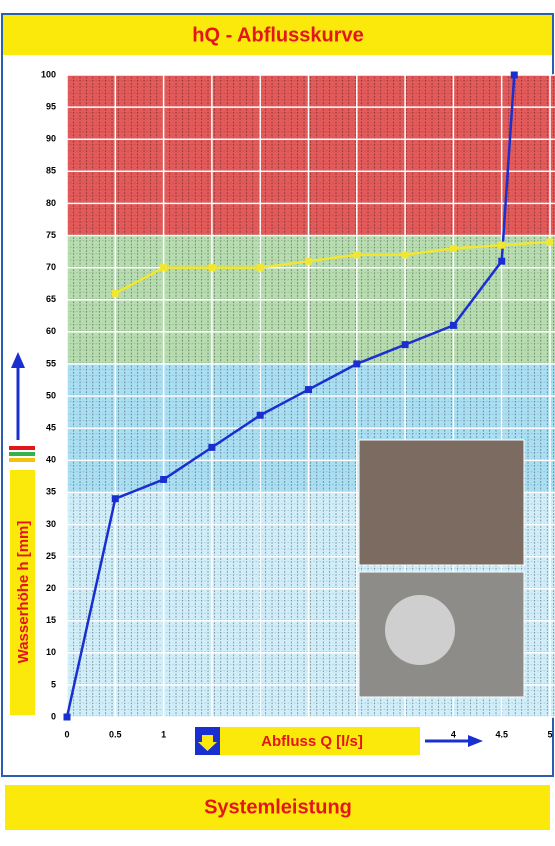 This screenshot has height=846, width=555. I want to click on chart-title: hQ - Abflusskurve, so click(278, 35).